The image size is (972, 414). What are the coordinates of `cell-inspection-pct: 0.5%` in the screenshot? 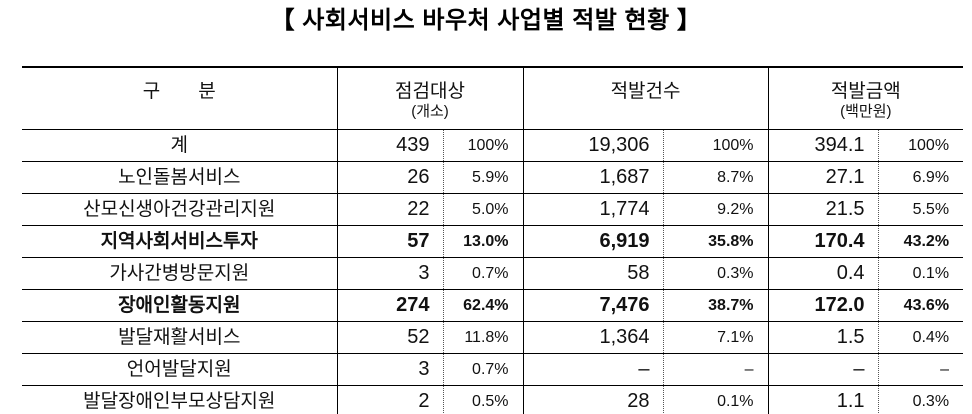 It's located at (483, 399).